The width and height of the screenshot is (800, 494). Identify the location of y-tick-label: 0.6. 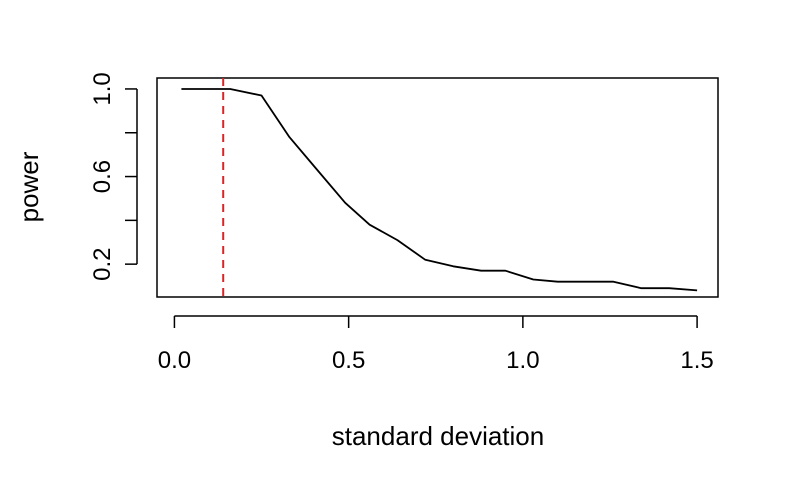
(102, 176).